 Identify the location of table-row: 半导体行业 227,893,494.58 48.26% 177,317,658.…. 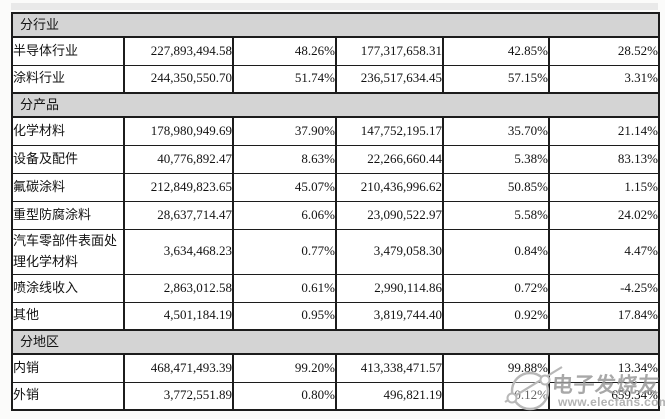
(335, 51).